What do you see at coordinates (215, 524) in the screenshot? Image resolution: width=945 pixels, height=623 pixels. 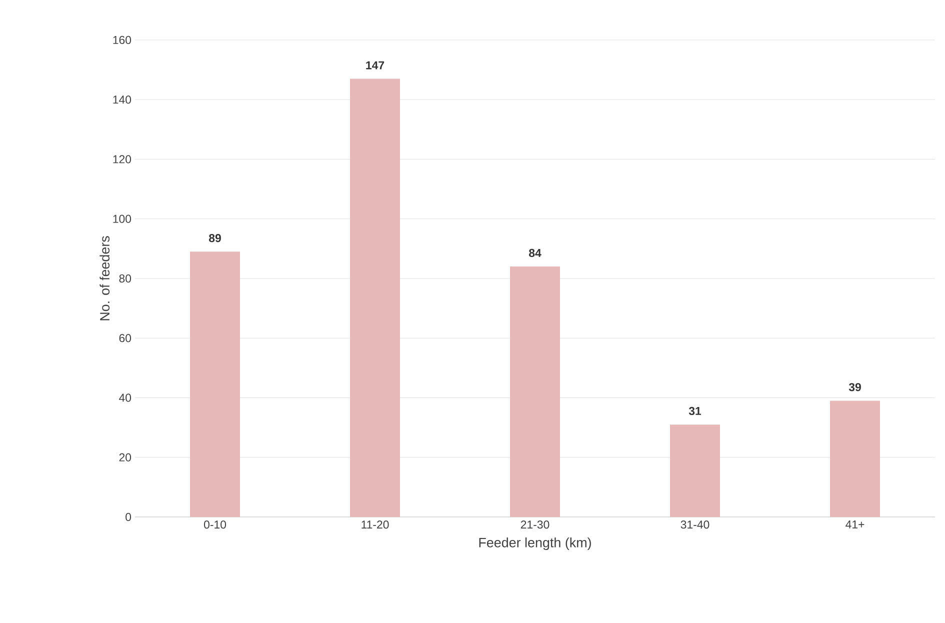 I see `x-tick-label: 0-10` at bounding box center [215, 524].